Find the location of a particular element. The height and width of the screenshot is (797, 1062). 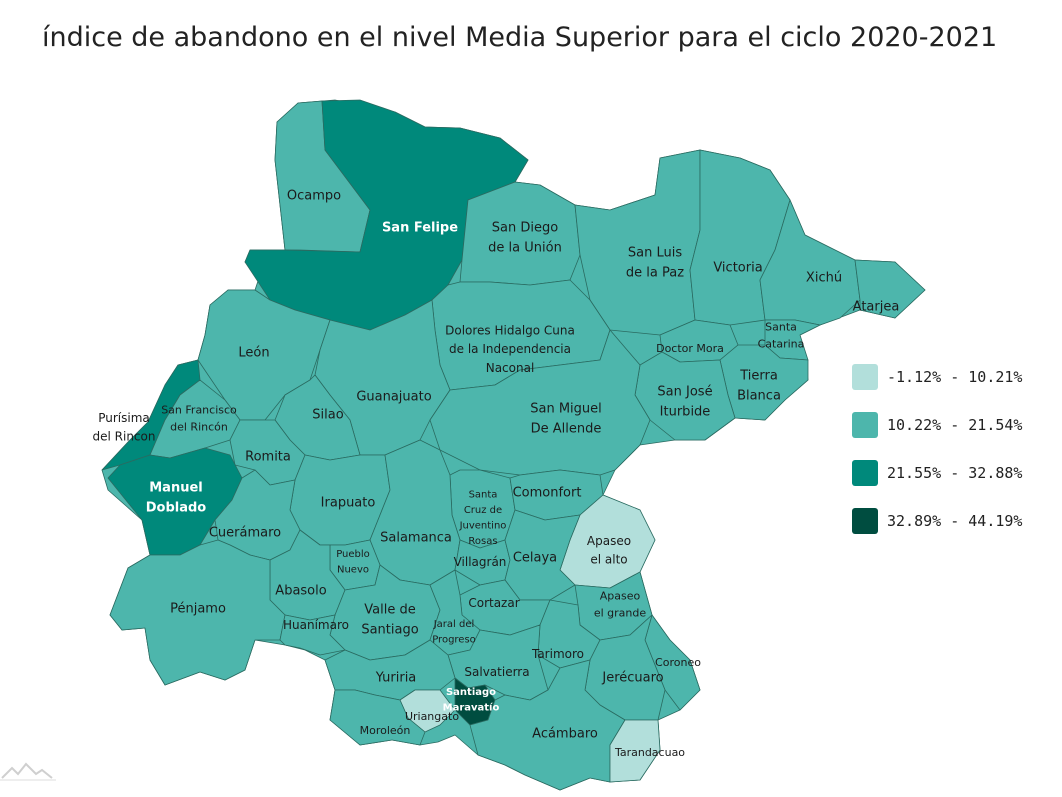

municipality-label-manuel-doblado: Manuel Doblado is located at coordinates (176, 497).